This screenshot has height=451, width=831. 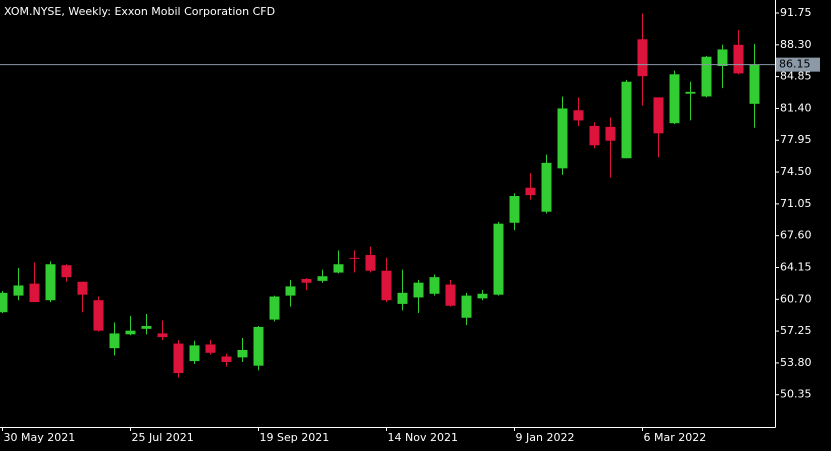 I want to click on y-tick-label: 57.25, so click(x=796, y=330).